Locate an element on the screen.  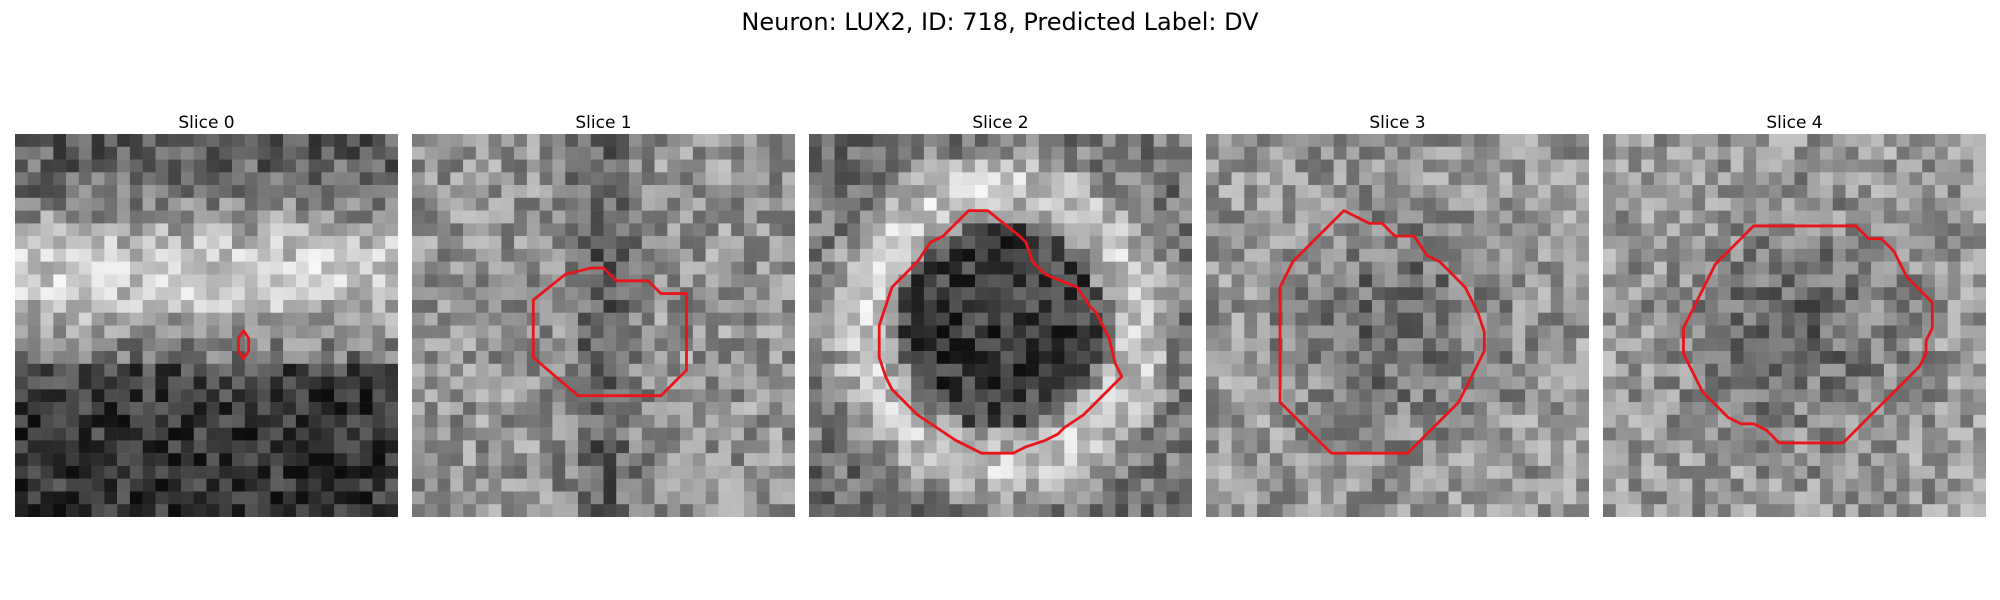
slice-panel-0: Slice 0 is located at coordinates (206, 315).